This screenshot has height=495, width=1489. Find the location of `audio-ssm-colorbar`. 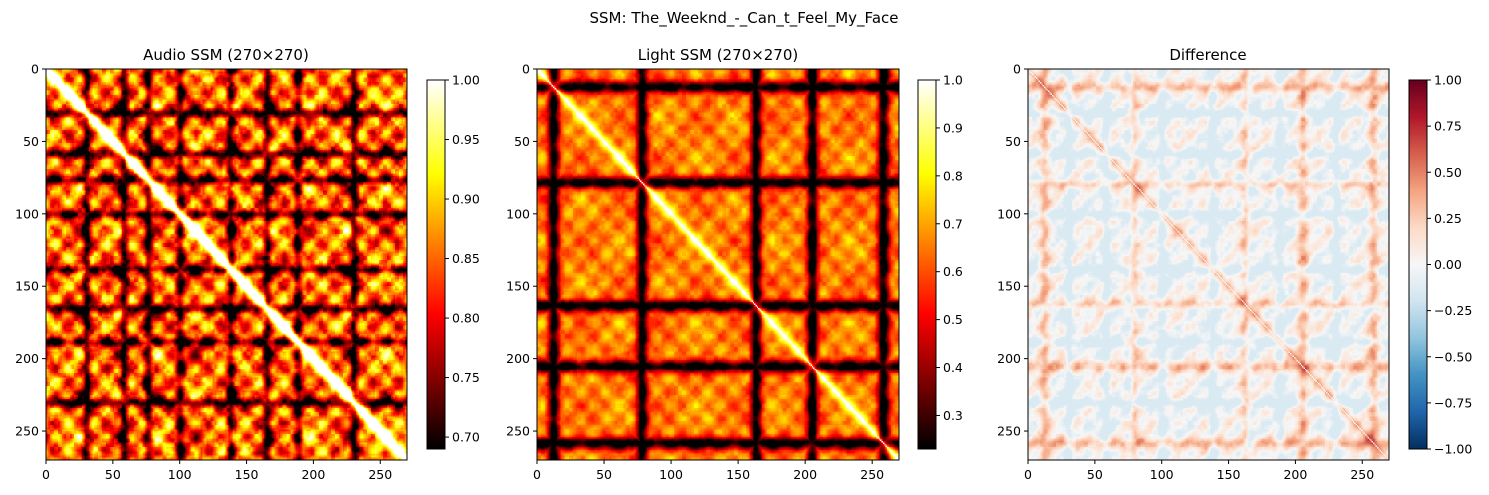

audio-ssm-colorbar is located at coordinates (436, 264).